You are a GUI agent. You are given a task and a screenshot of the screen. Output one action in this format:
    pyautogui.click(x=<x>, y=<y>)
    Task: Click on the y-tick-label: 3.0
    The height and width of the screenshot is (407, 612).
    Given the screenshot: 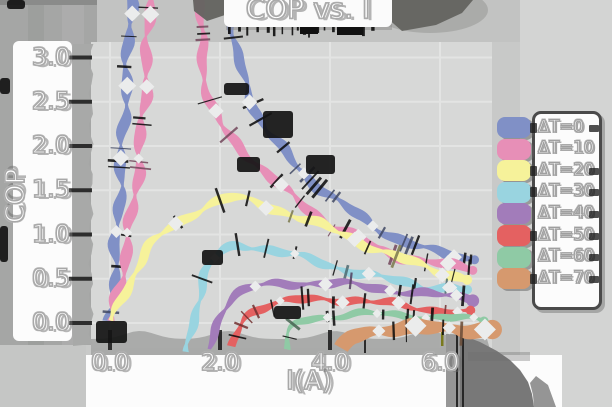 What is the action you would take?
    pyautogui.click(x=50, y=56)
    